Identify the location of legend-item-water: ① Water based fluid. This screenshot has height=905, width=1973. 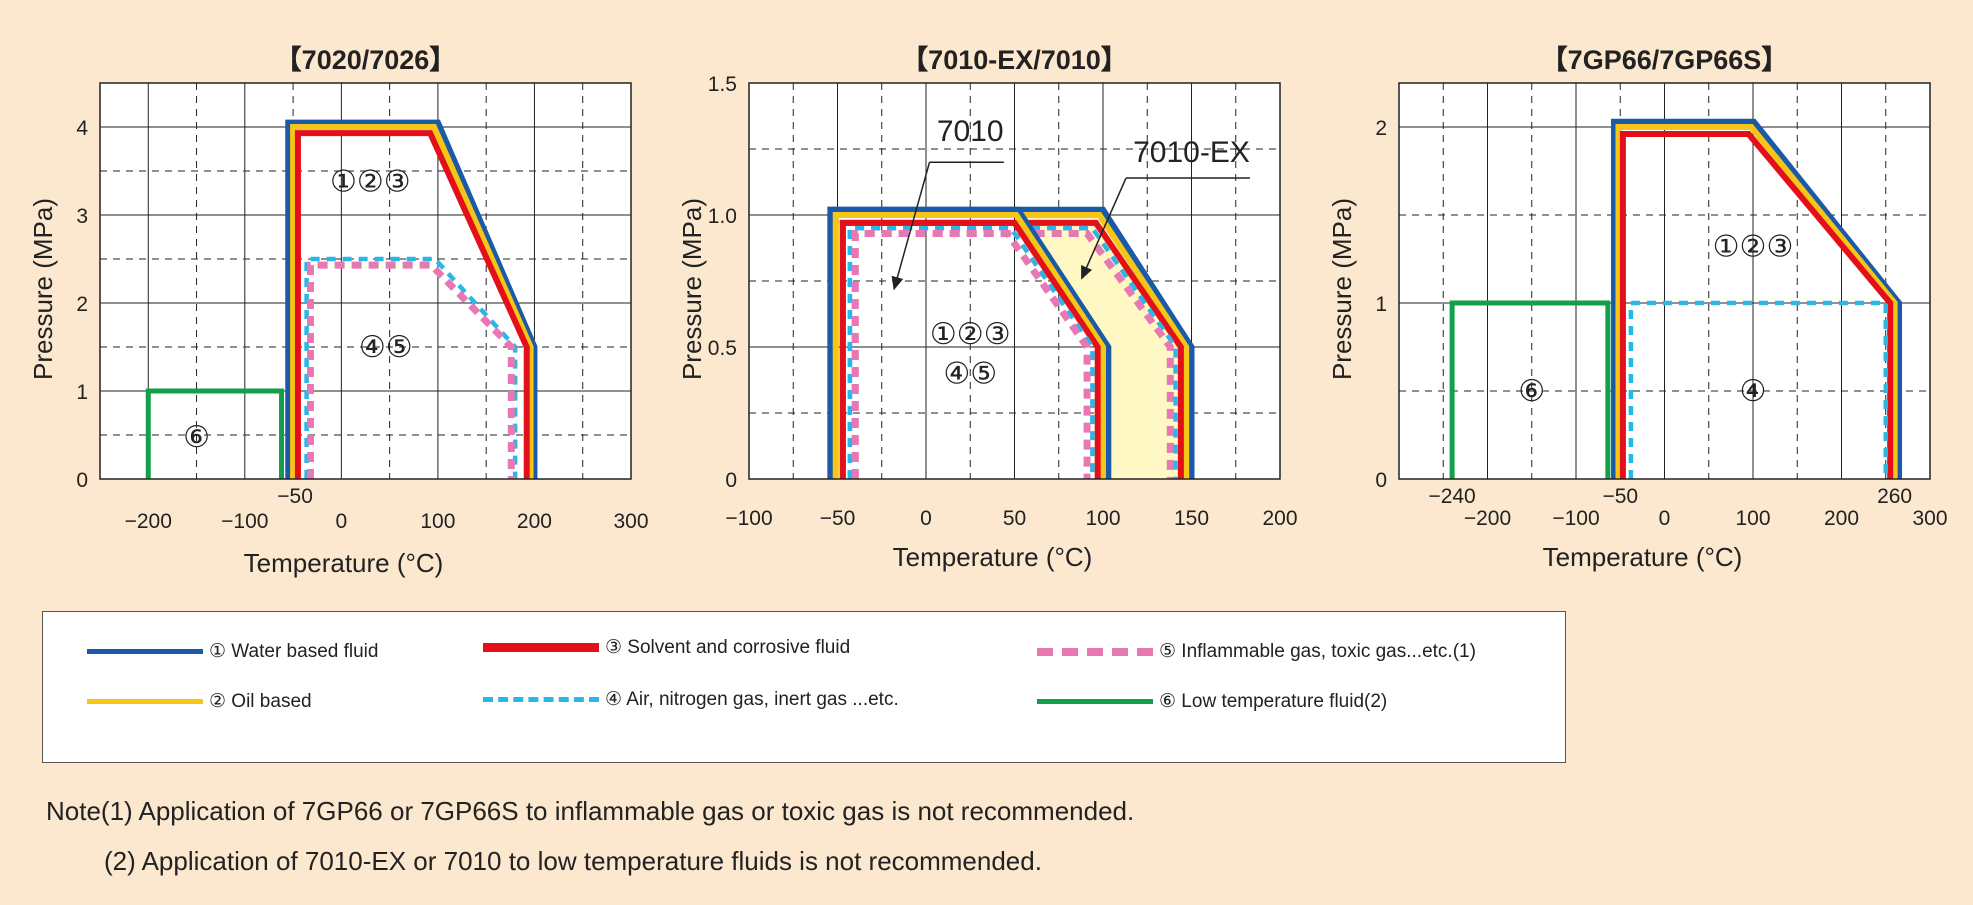
(232, 651).